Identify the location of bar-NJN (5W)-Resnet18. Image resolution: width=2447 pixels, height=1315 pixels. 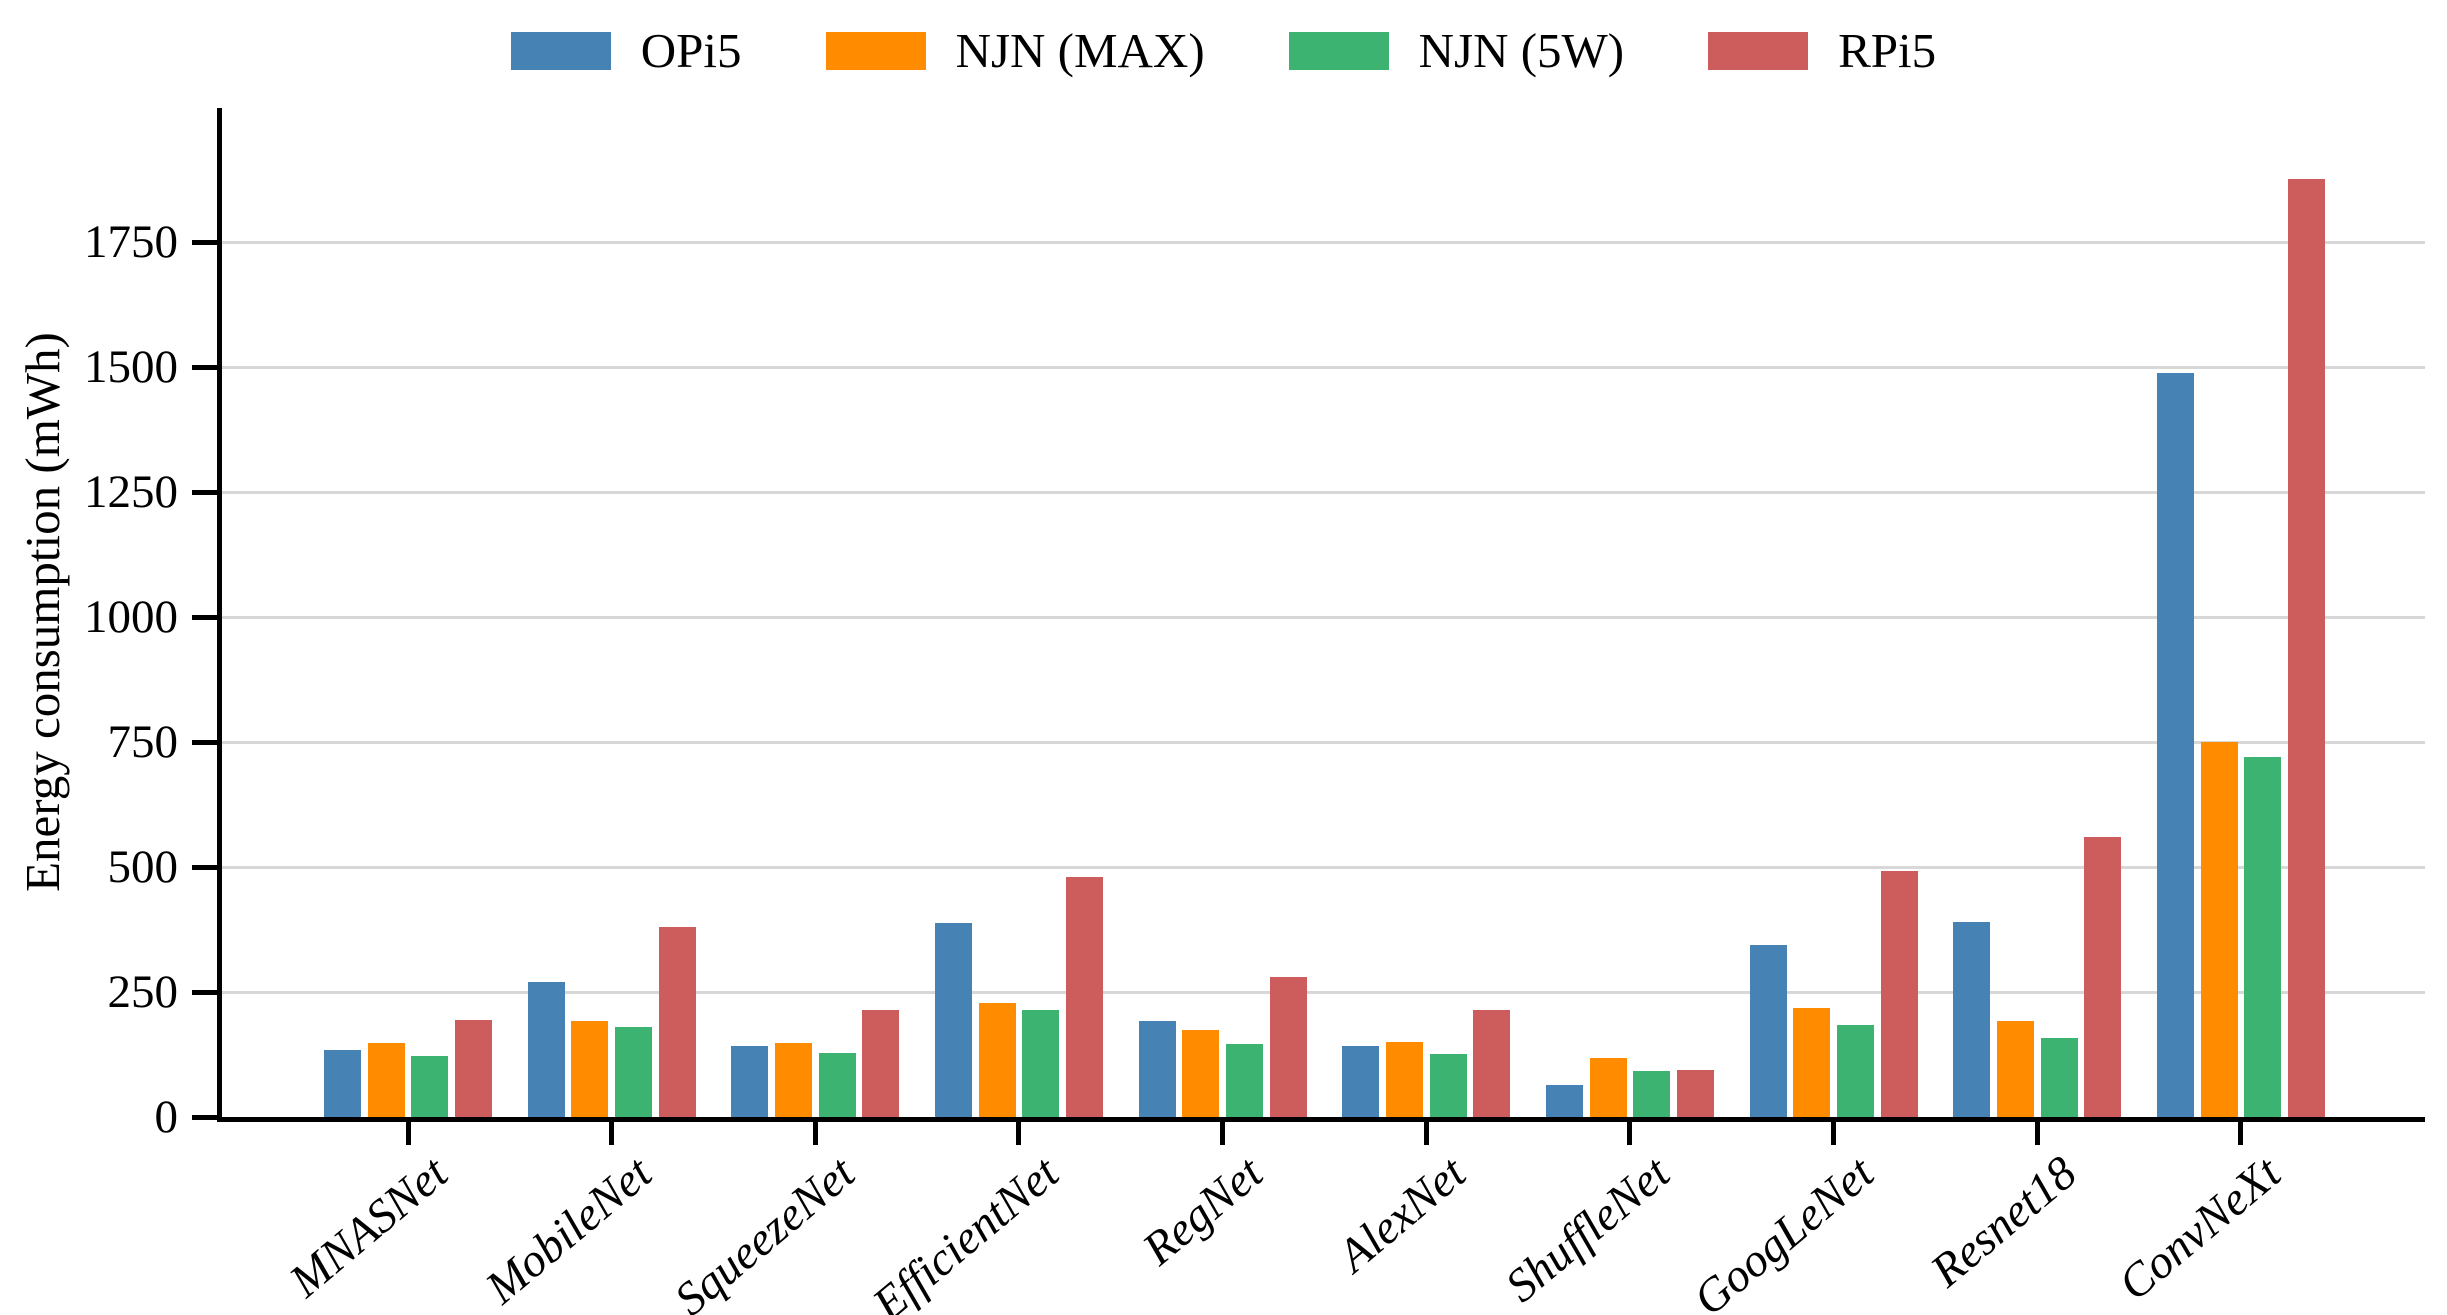
(2059, 1077).